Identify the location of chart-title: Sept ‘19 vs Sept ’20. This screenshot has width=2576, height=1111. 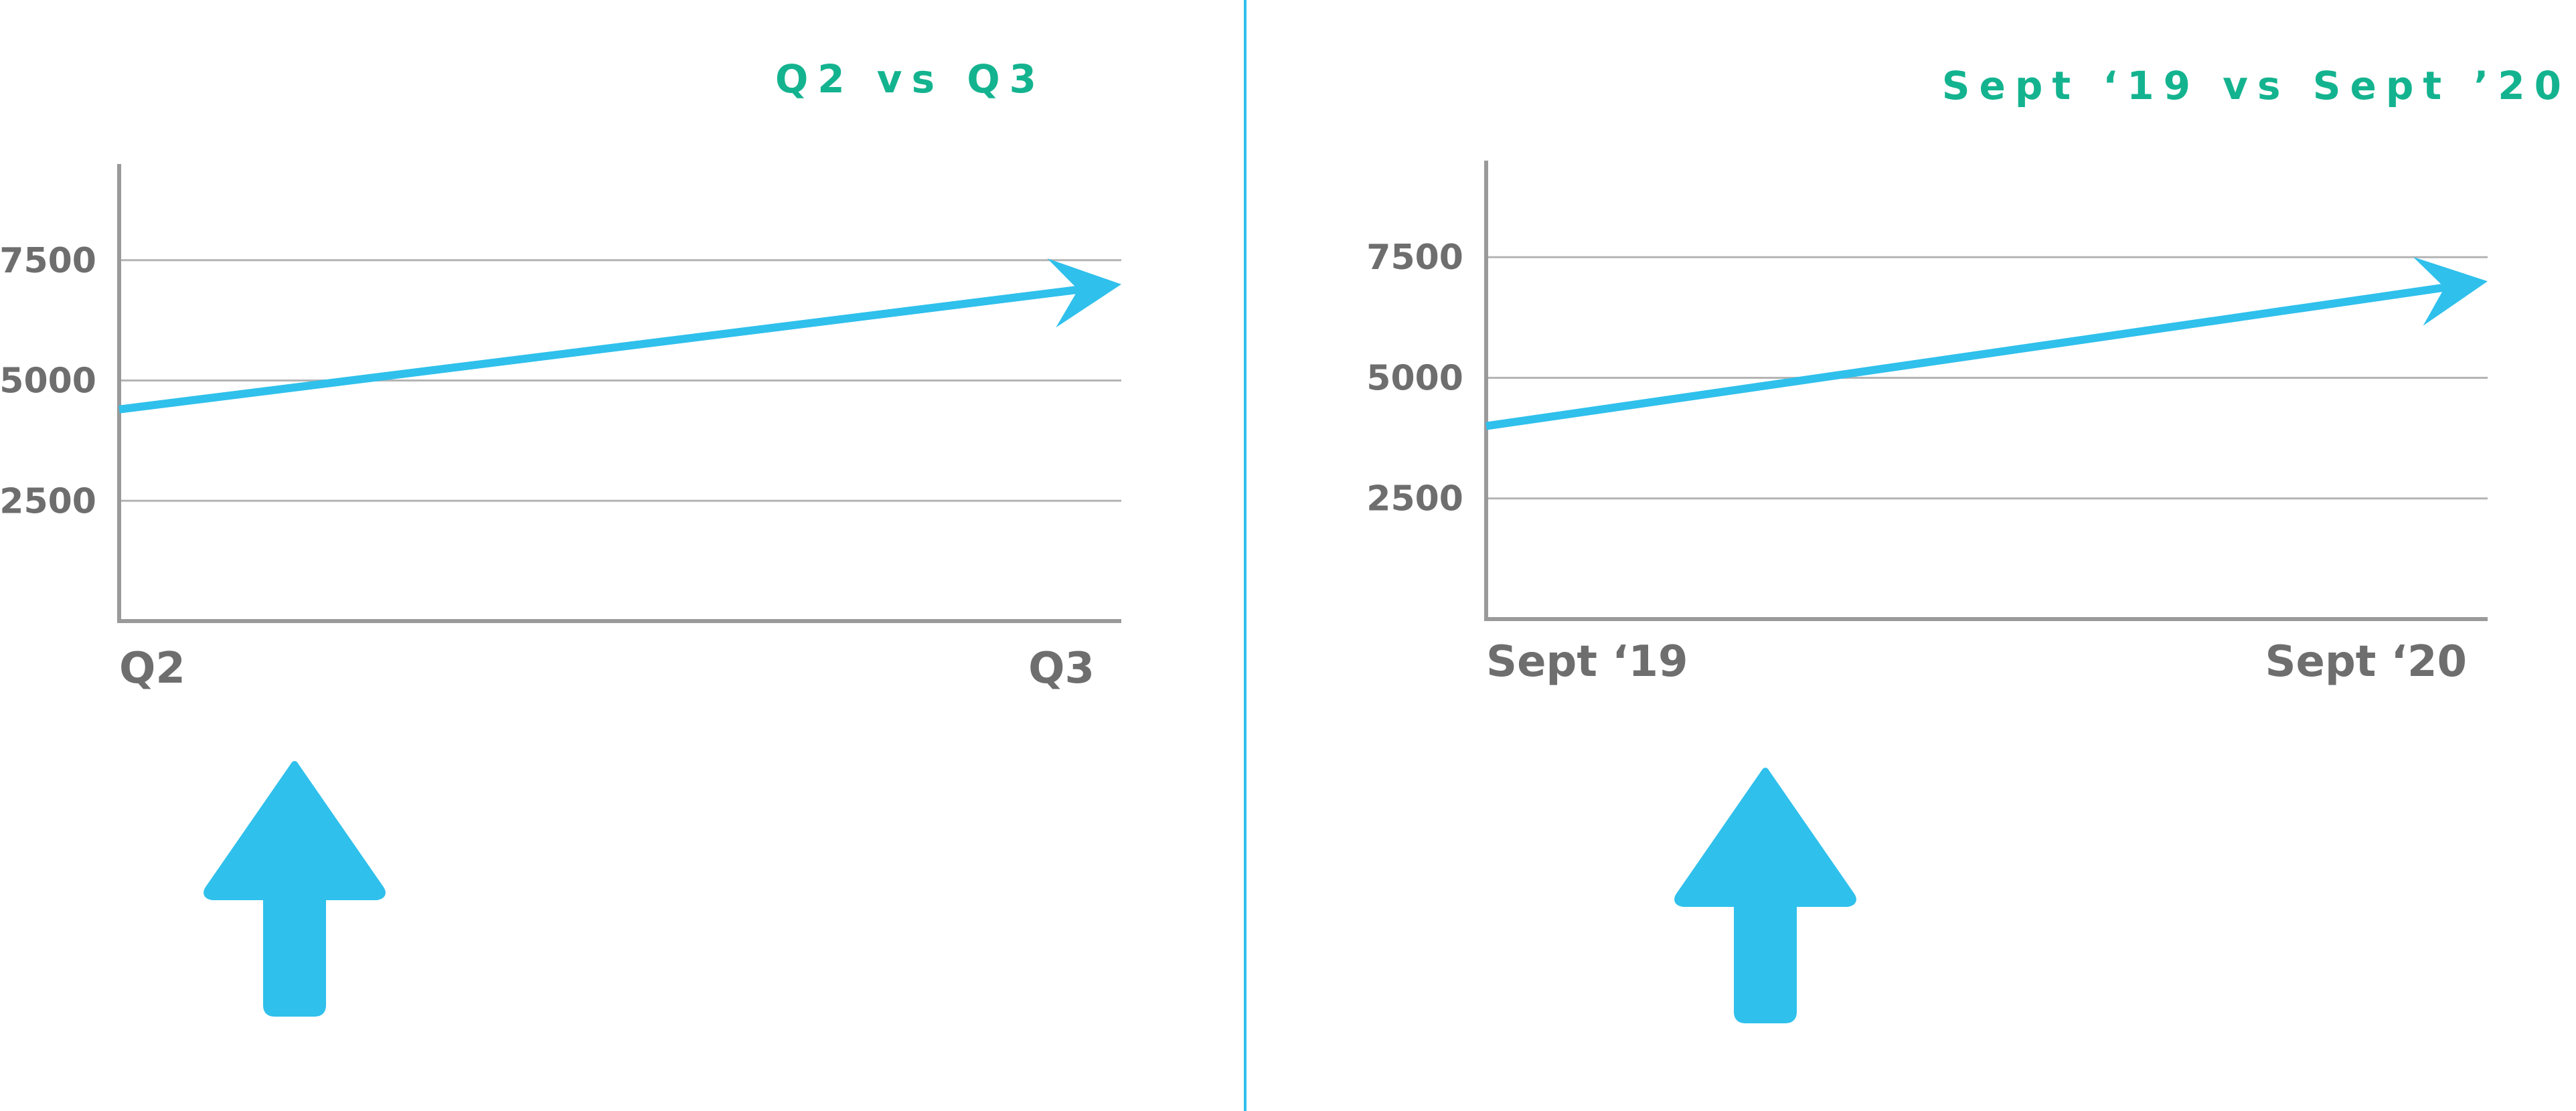
(2257, 85).